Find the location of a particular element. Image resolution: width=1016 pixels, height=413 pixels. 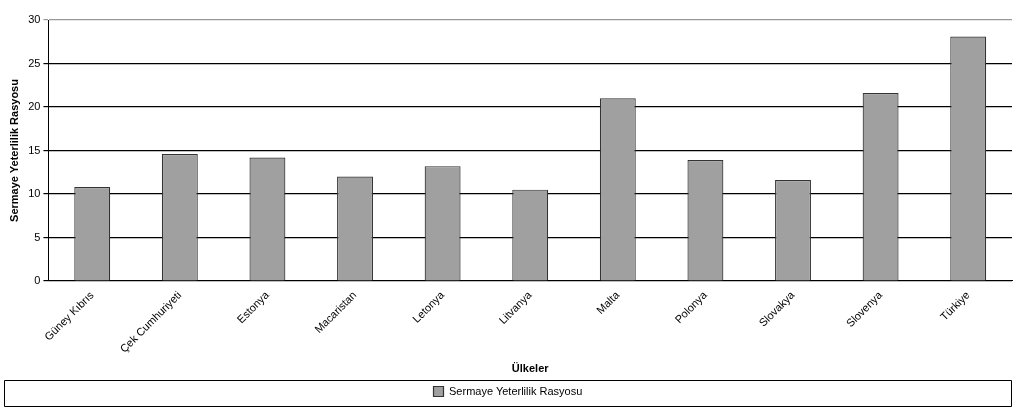

y-tick-label: 25 is located at coordinates (34, 62).